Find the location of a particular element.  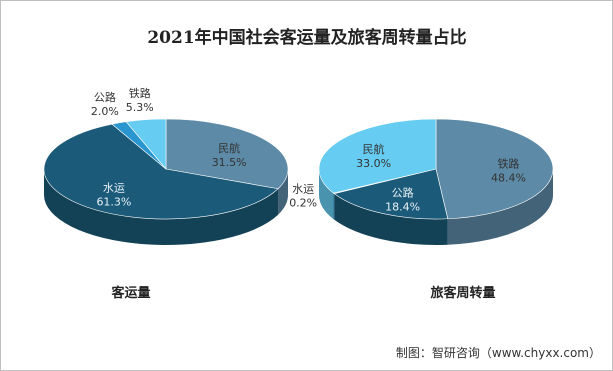

label-value: 5.3% is located at coordinates (140, 107).